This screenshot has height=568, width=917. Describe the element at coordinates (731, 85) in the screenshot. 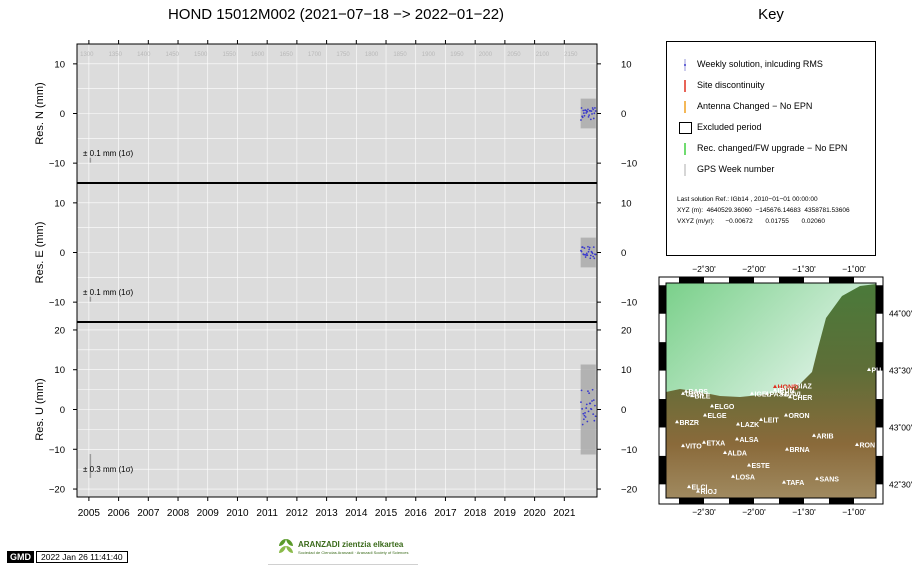

I see `key-label-discontinuity: Site discontinuity` at that location.